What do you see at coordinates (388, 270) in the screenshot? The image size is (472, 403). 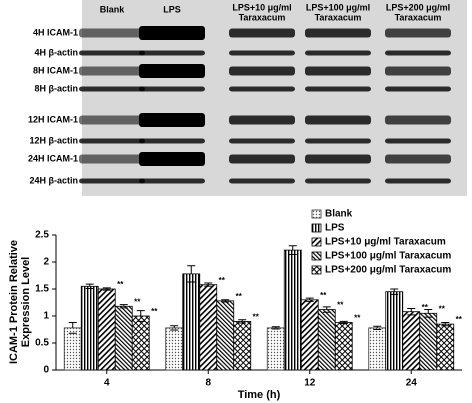 I see `legend-label: LPS+200 μg/ml Taraxacum` at bounding box center [388, 270].